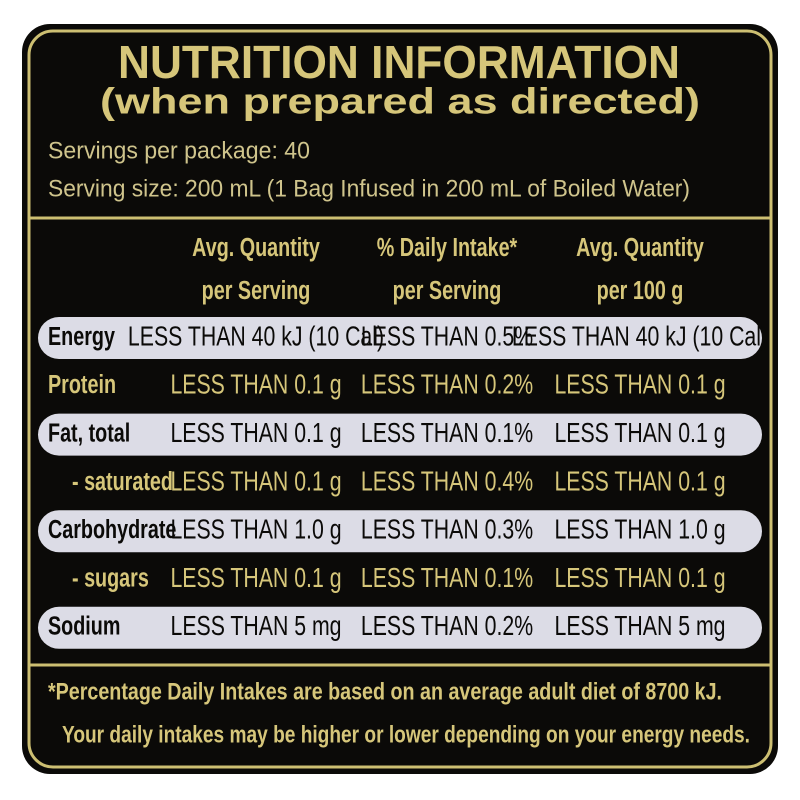  Describe the element at coordinates (82, 384) in the screenshot. I see `row-label: Protein` at that location.